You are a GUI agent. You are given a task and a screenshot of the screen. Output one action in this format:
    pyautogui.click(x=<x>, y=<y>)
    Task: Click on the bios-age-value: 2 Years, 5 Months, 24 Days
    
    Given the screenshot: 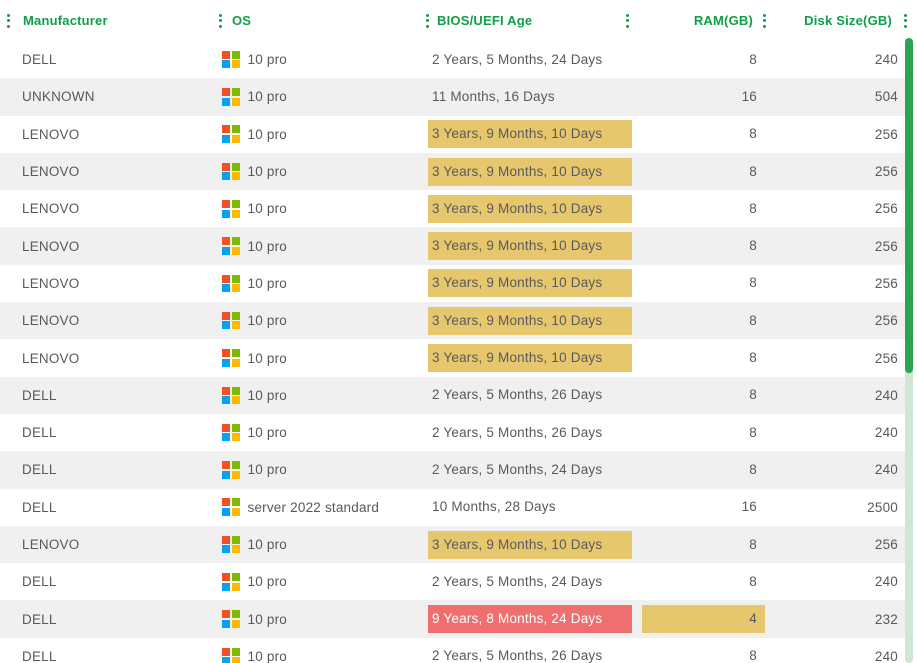 What is the action you would take?
    pyautogui.click(x=517, y=469)
    